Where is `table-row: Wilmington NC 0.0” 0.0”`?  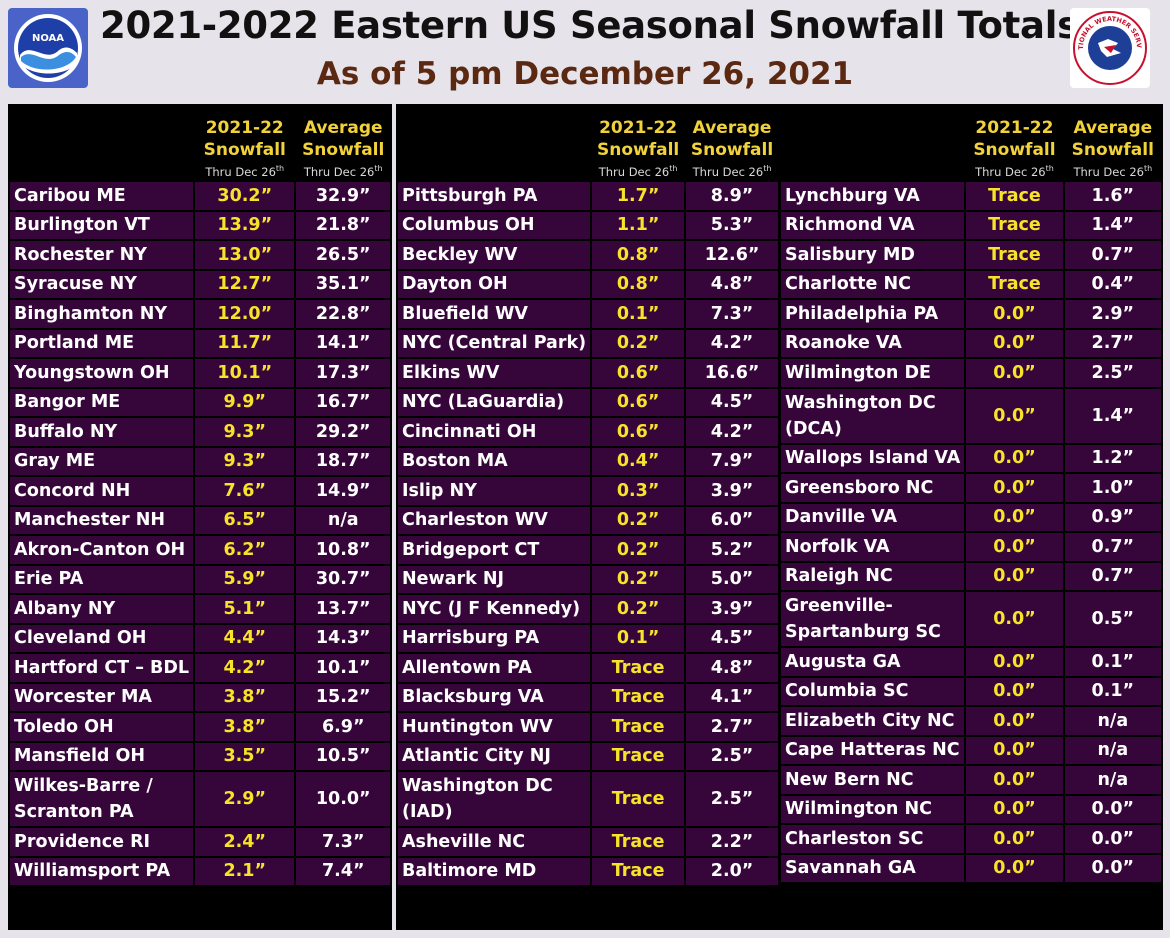 table-row: Wilmington NC 0.0” 0.0” is located at coordinates (971, 809).